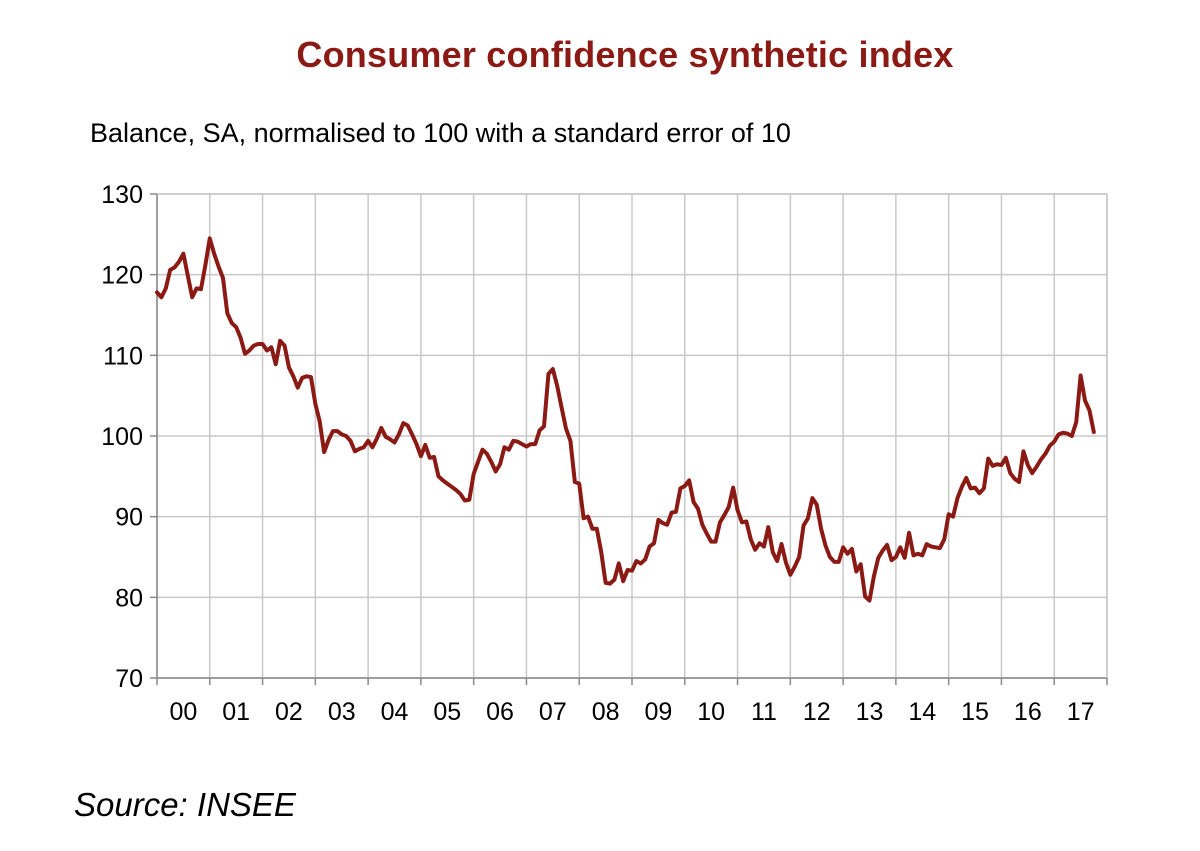 This screenshot has height=851, width=1200. I want to click on x-tick-label: 15, so click(975, 712).